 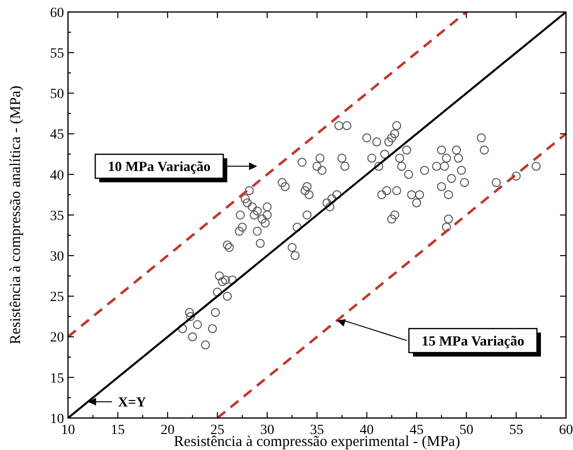 I want to click on y-tick-label: 25, so click(x=57, y=298).